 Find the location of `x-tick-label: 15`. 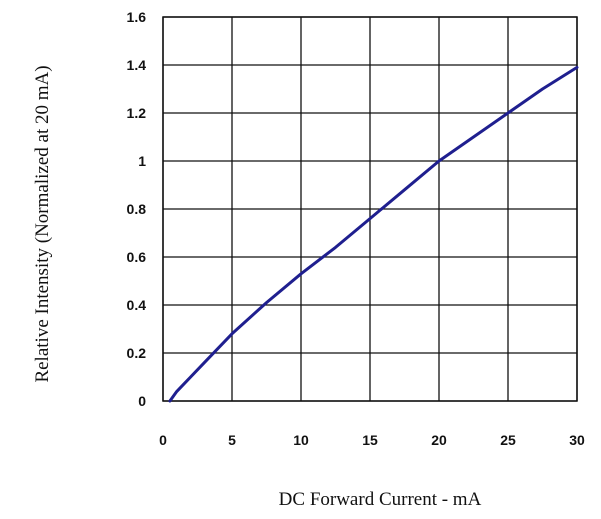

x-tick-label: 15 is located at coordinates (370, 440).